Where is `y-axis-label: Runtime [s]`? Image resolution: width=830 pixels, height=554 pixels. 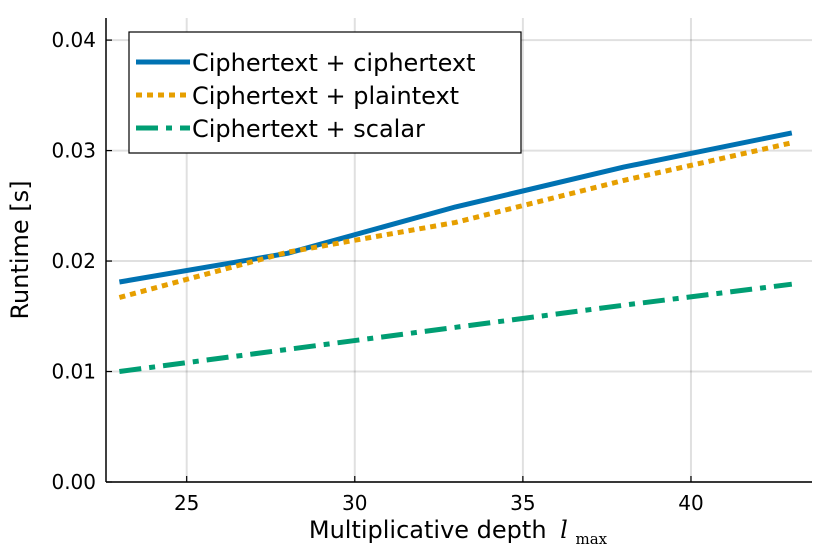 y-axis-label: Runtime [s] is located at coordinates (20, 249).